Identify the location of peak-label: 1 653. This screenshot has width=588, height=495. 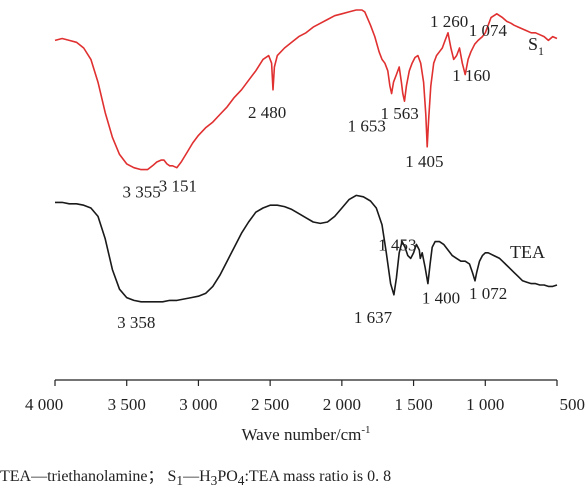
(367, 126).